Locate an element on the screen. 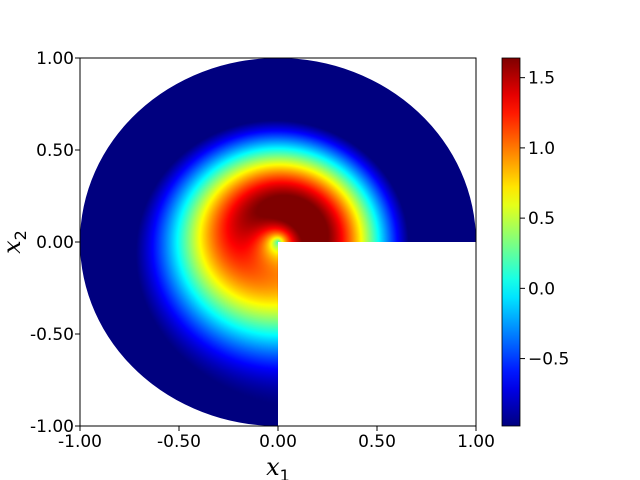 The width and height of the screenshot is (640, 480). x-axis: -1.00 -0.50 0.00 0.50 1.00 is located at coordinates (276, 439).